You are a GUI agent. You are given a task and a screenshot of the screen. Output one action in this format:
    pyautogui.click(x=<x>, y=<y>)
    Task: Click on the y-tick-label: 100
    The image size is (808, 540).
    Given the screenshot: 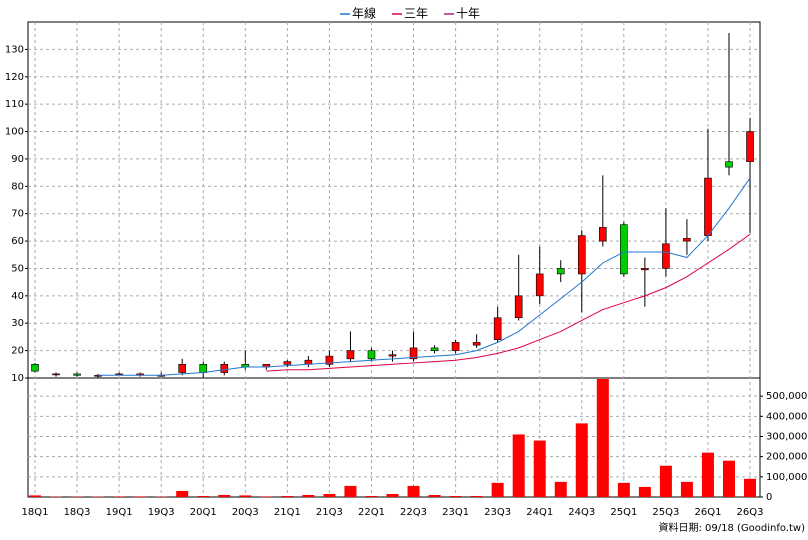 What is the action you would take?
    pyautogui.click(x=14, y=132)
    